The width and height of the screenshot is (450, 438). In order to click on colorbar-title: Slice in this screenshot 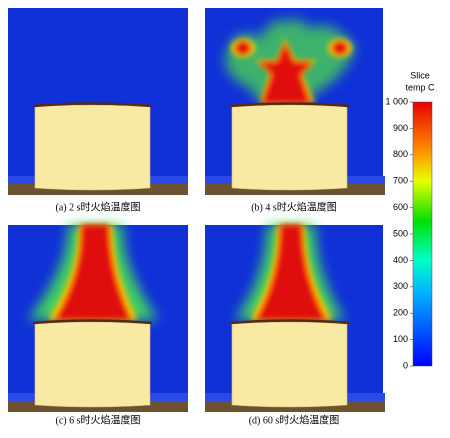, I will do `click(420, 75)`.